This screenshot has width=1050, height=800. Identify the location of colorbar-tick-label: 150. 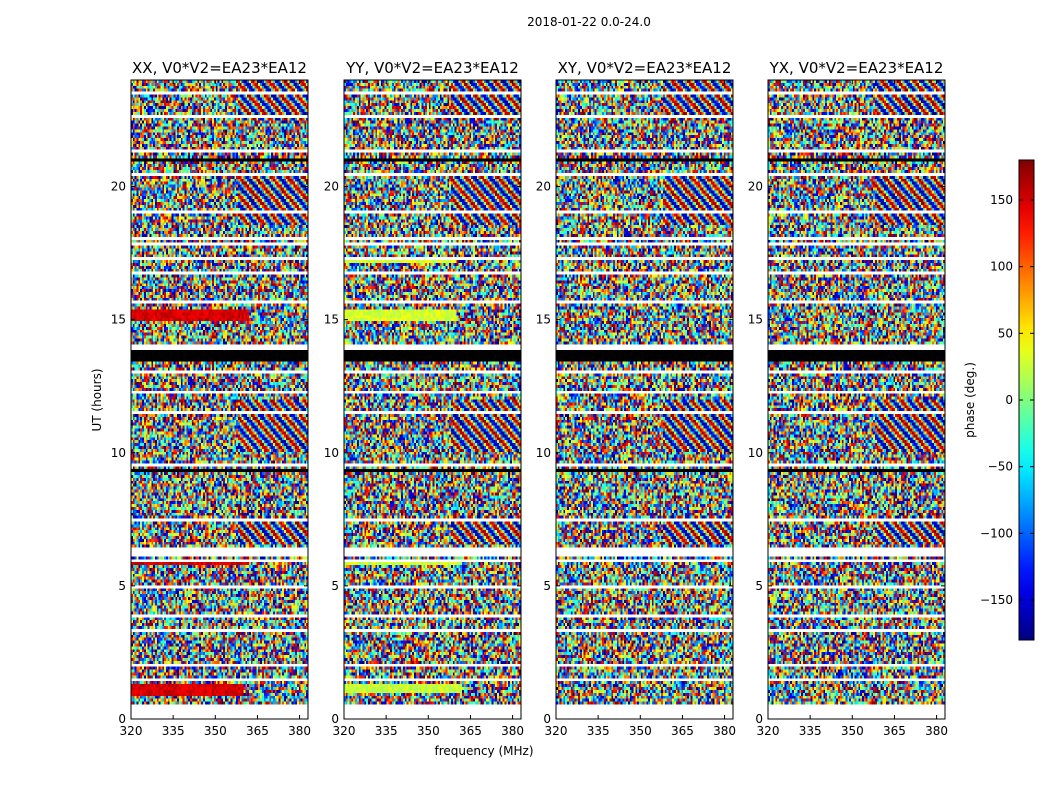
(1001, 200).